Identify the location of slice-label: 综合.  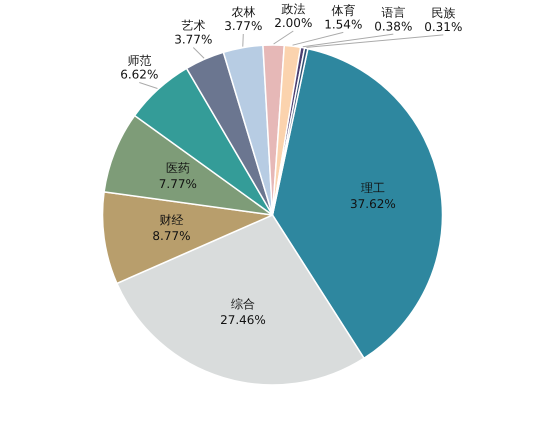
(242, 303).